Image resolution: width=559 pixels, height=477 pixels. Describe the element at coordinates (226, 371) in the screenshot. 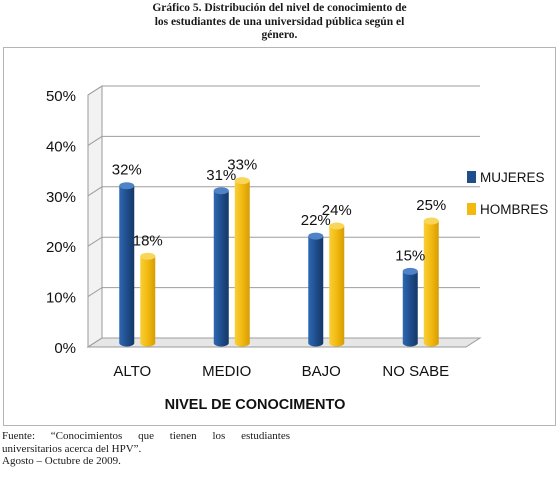

I see `x-tick-label: MEDIO` at that location.